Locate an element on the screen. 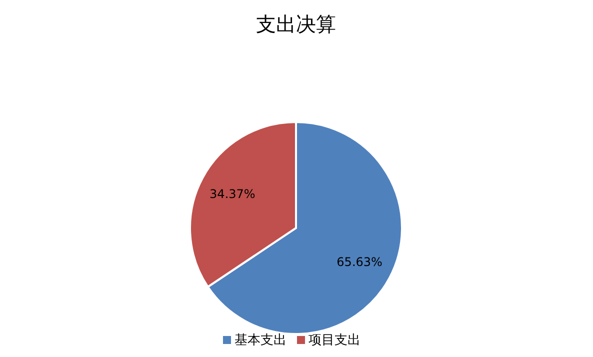 The width and height of the screenshot is (593, 357). data-label: 34.37% is located at coordinates (233, 194).